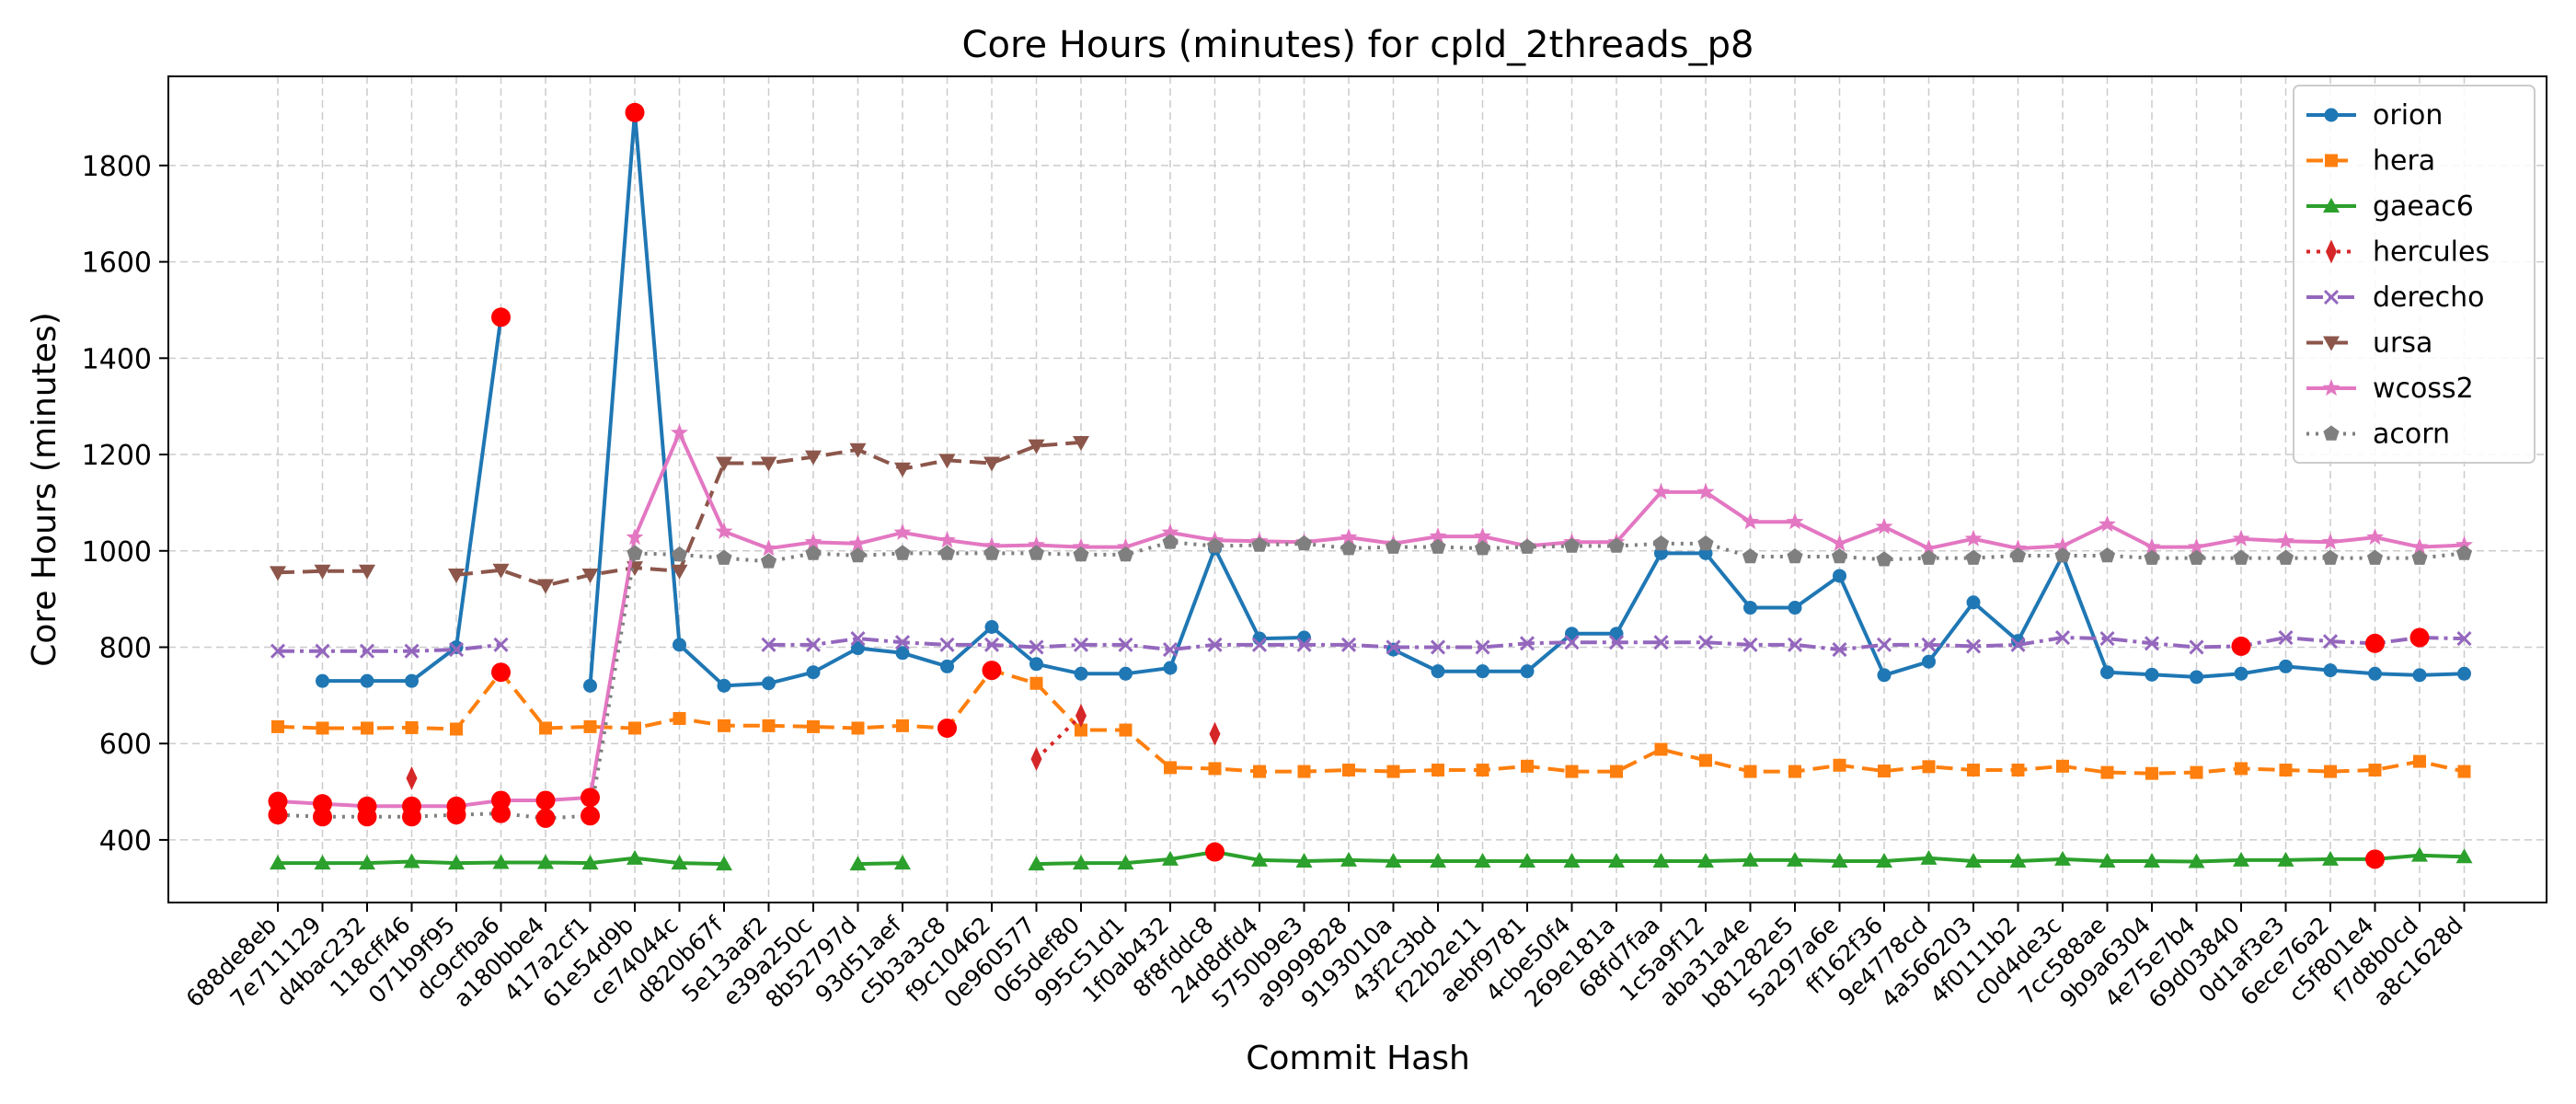 Image resolution: width=2576 pixels, height=1104 pixels. I want to click on legend-marker-gaeac6, so click(2331, 205).